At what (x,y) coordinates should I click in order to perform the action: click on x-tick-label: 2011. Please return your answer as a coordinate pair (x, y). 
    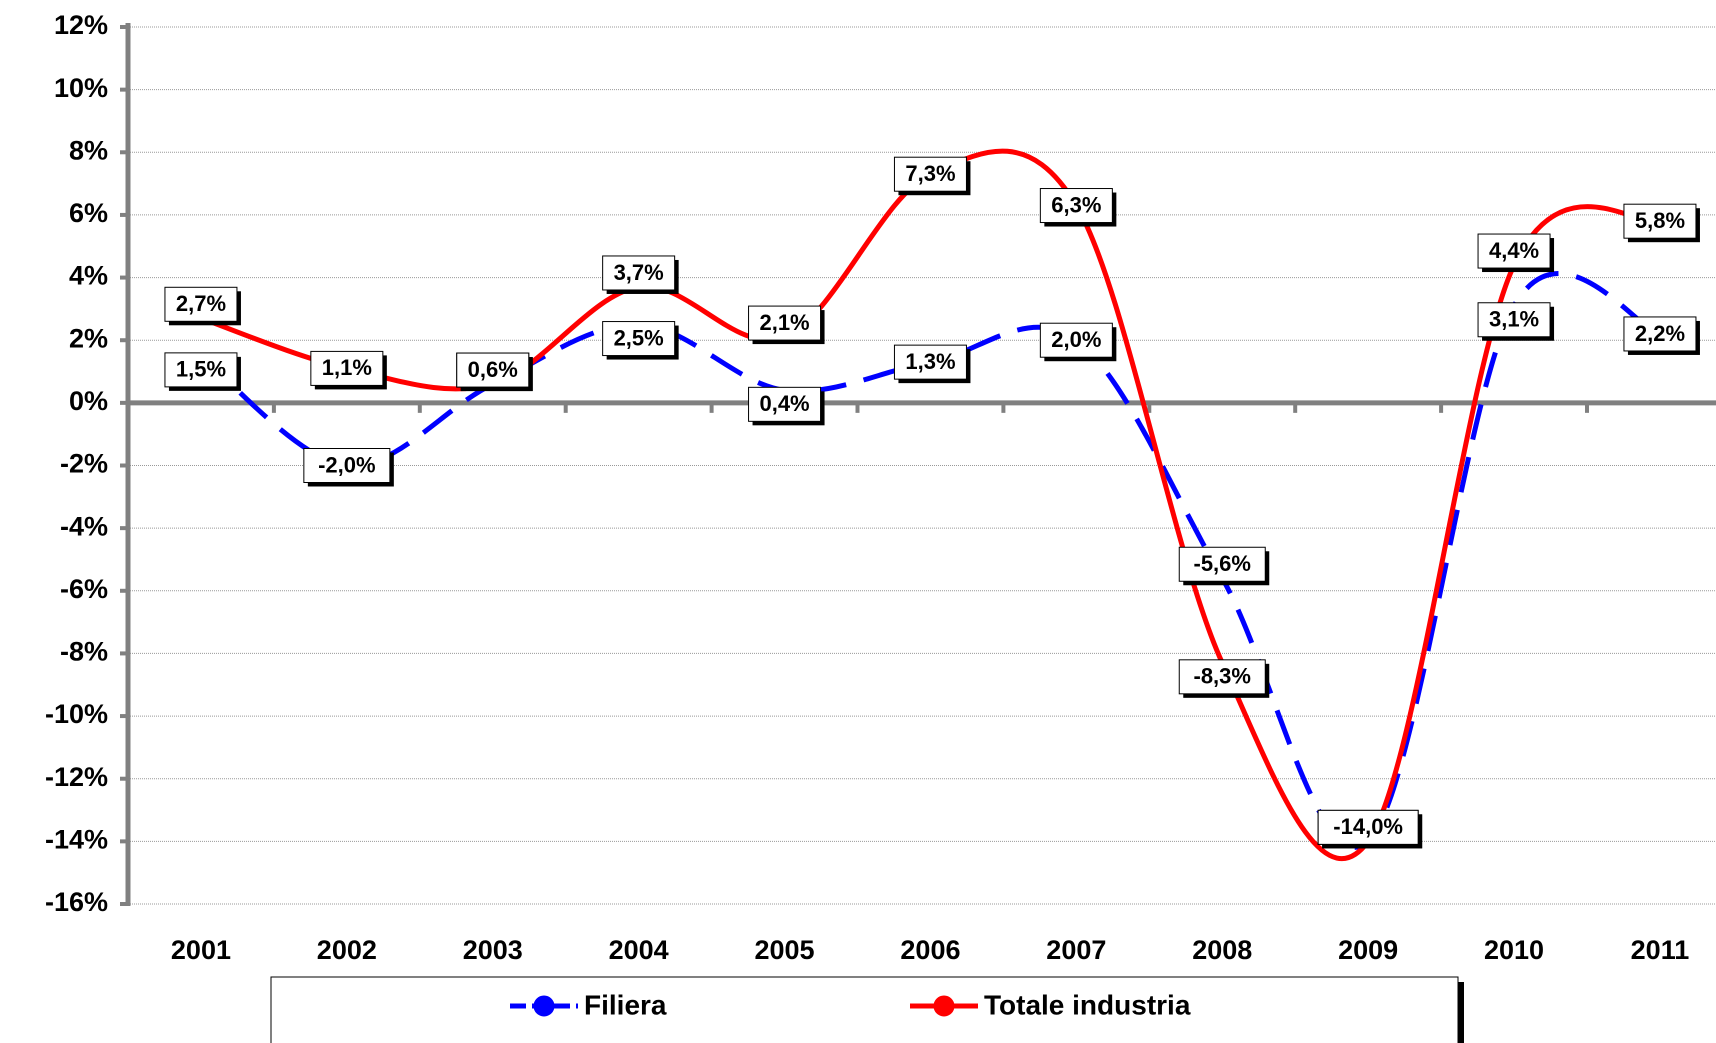
    Looking at the image, I should click on (1660, 950).